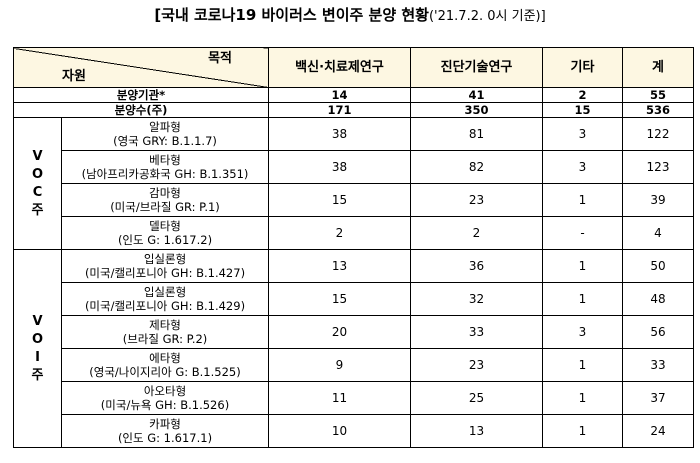 The width and height of the screenshot is (700, 463). I want to click on summary-label: 분양수(주), so click(141, 110).